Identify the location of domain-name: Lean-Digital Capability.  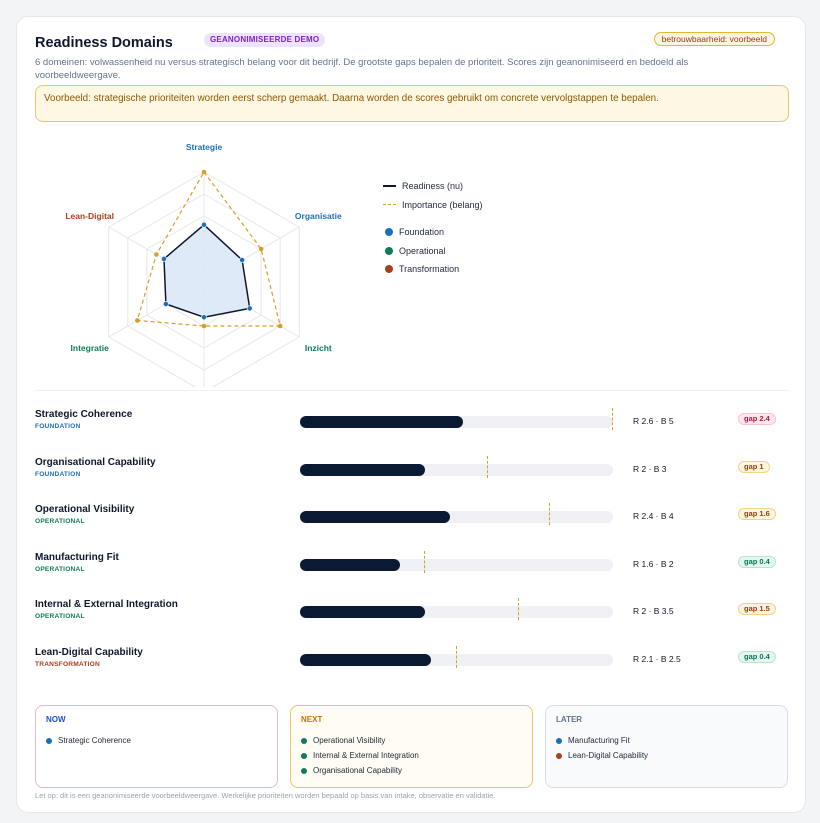
(89, 652).